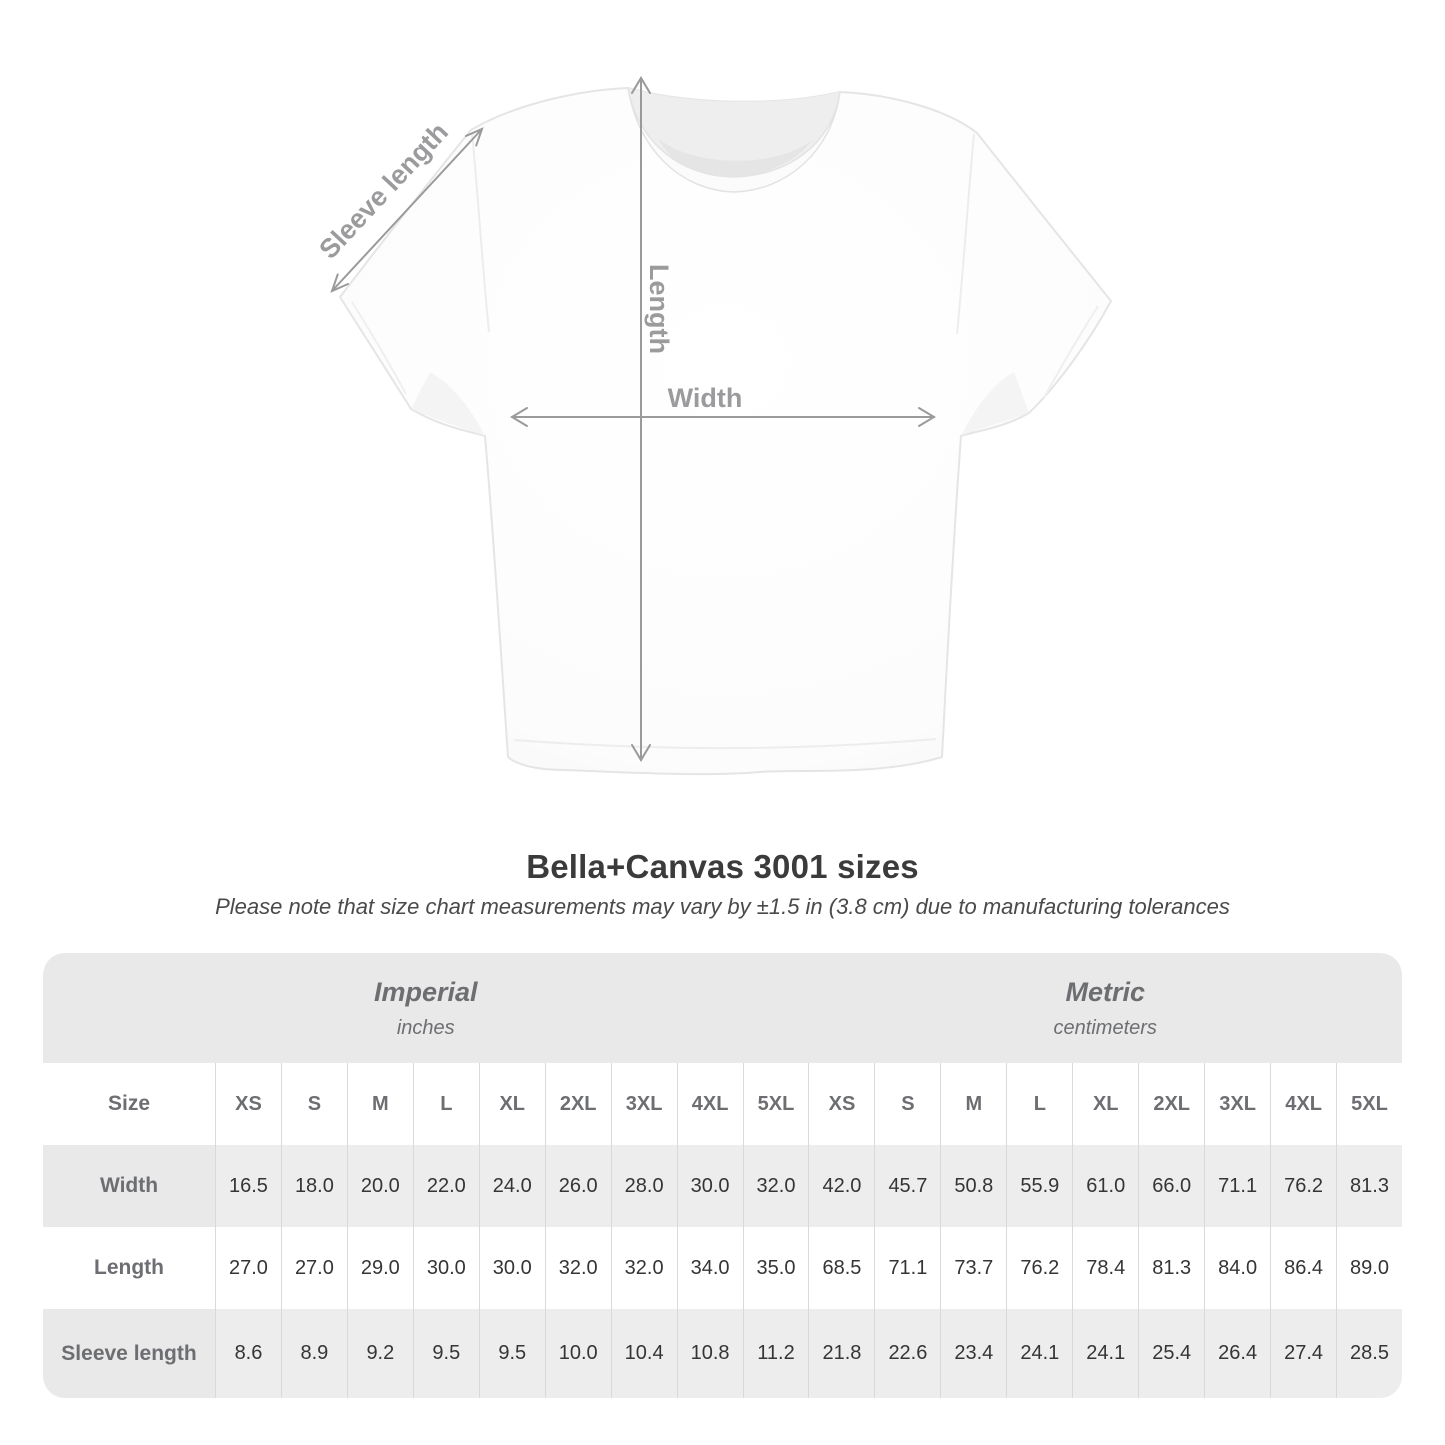 This screenshot has width=1445, height=1445. What do you see at coordinates (1039, 1104) in the screenshot?
I see `size-header-metric-l: L` at bounding box center [1039, 1104].